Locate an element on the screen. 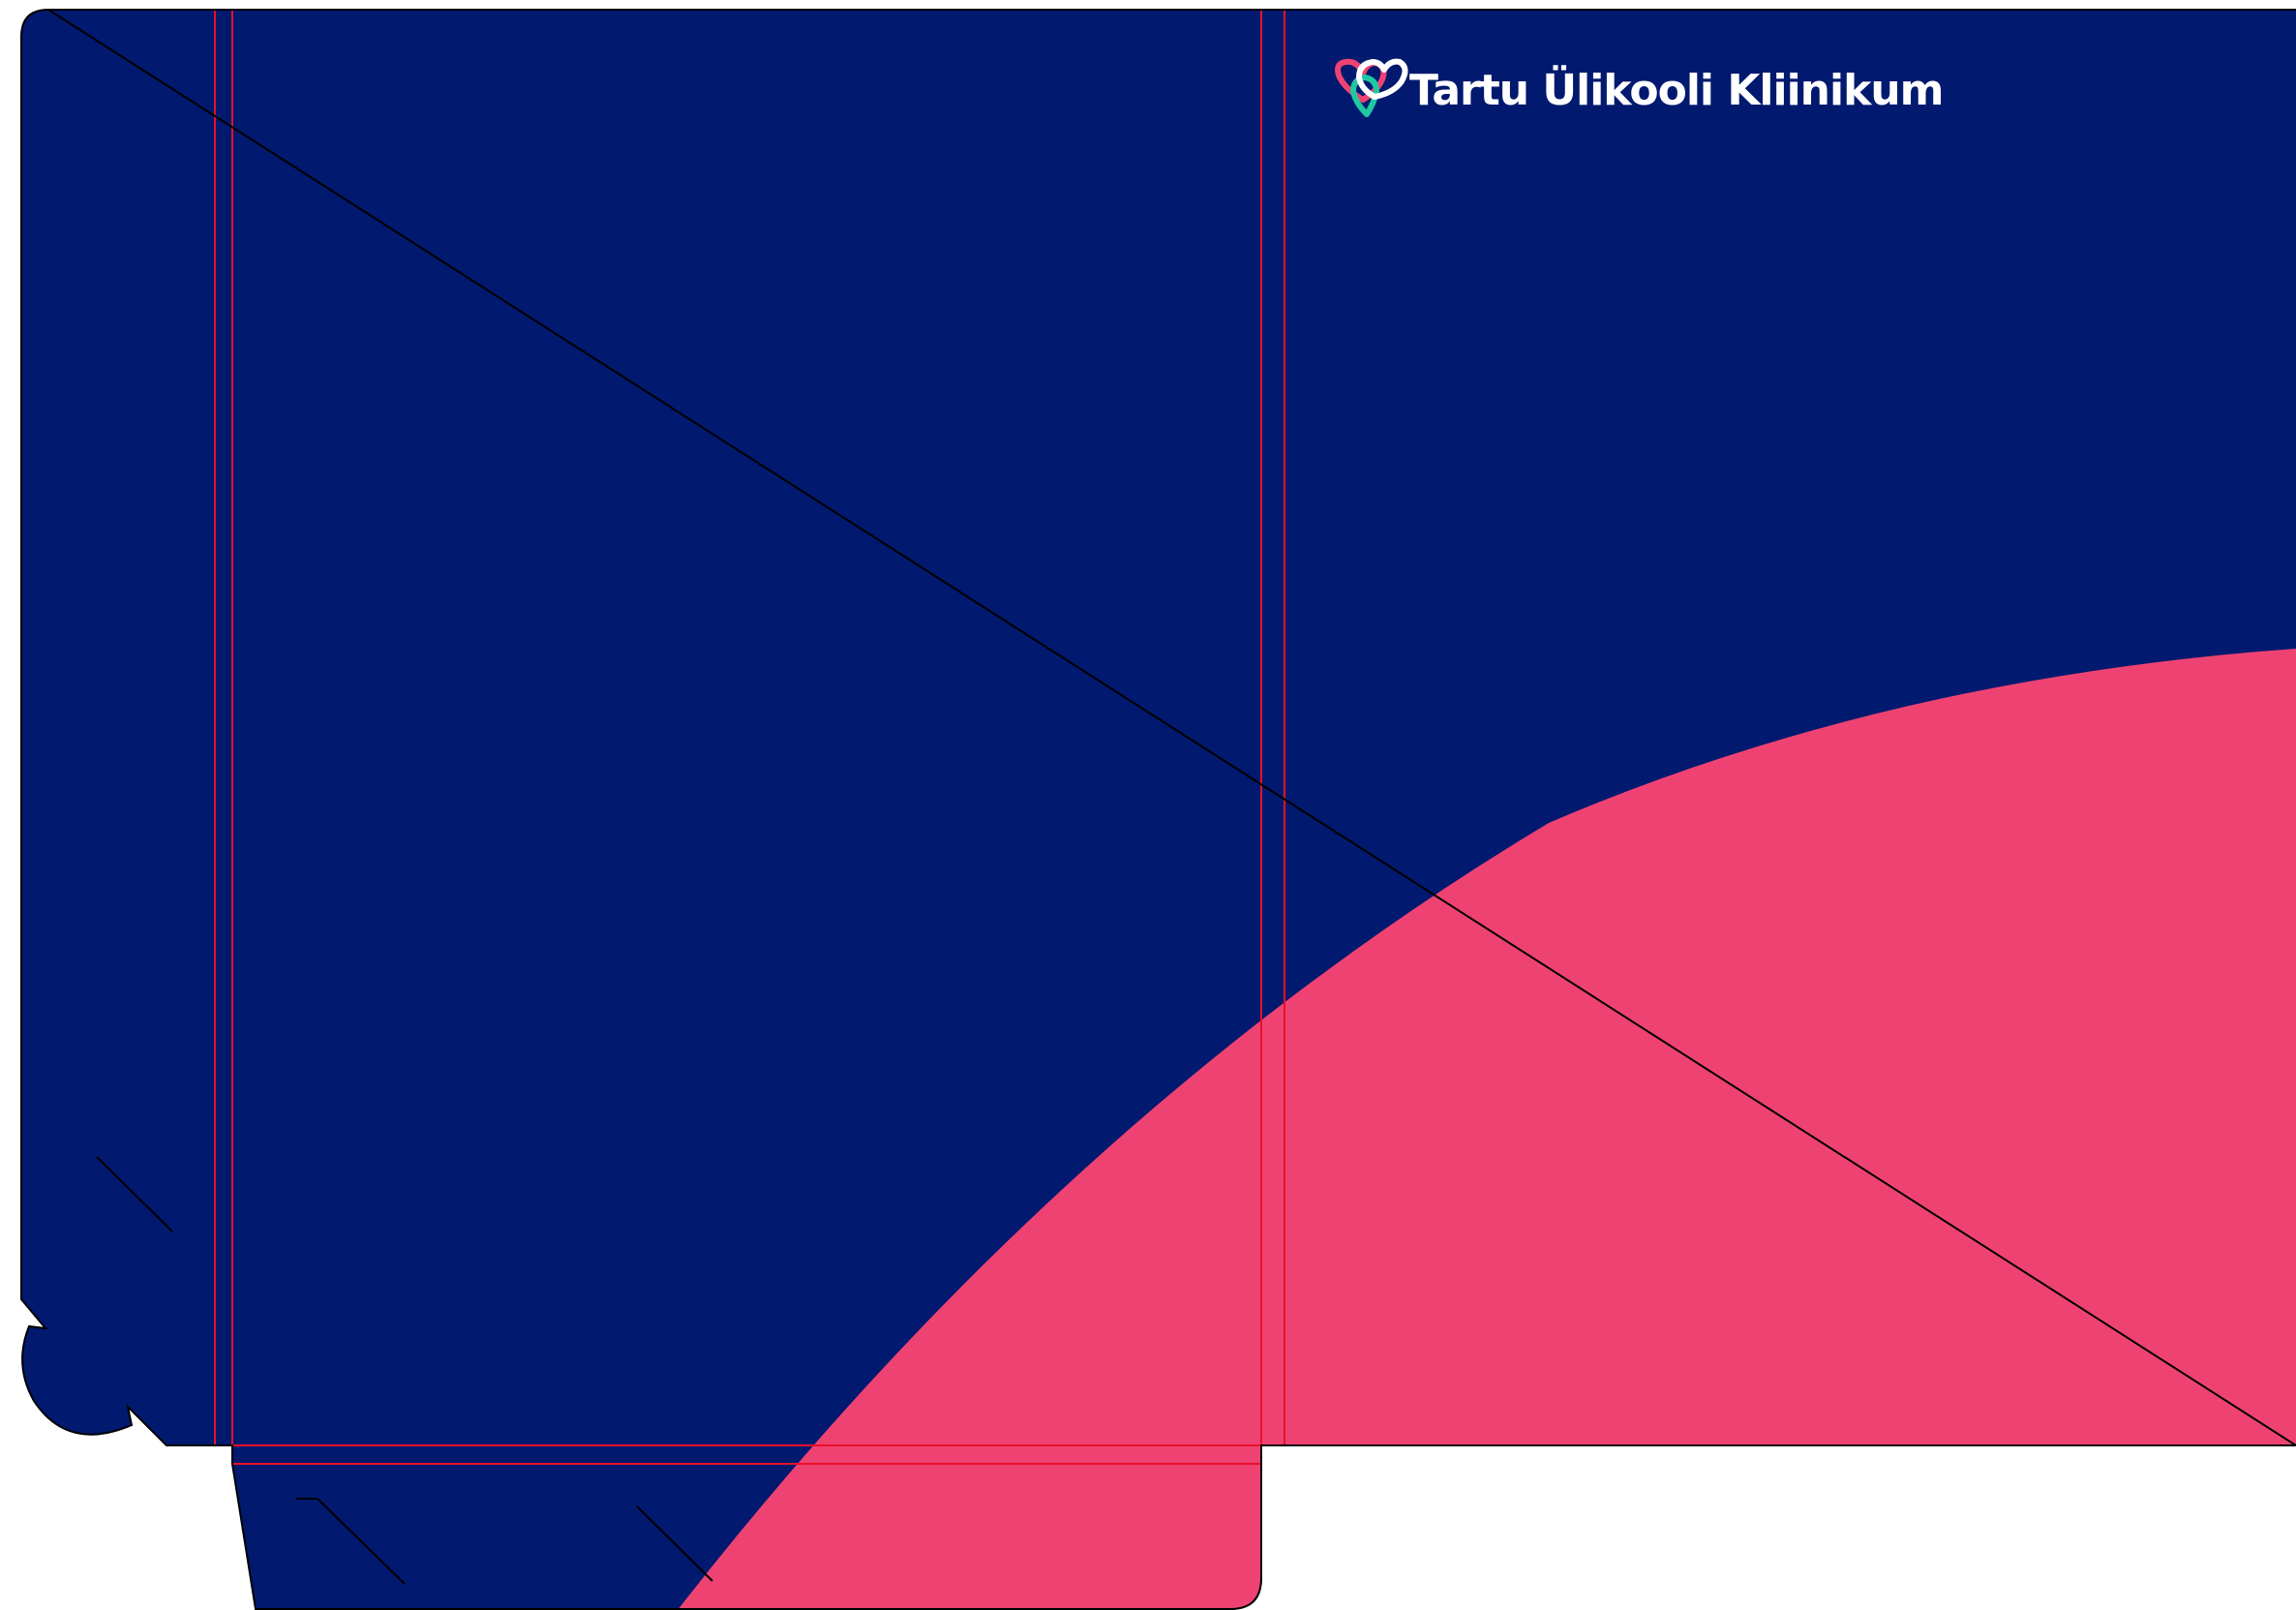 Image resolution: width=2296 pixels, height=1610 pixels. brand-logo: Tartu Ülikooli Kliinikum is located at coordinates (1640, 87).